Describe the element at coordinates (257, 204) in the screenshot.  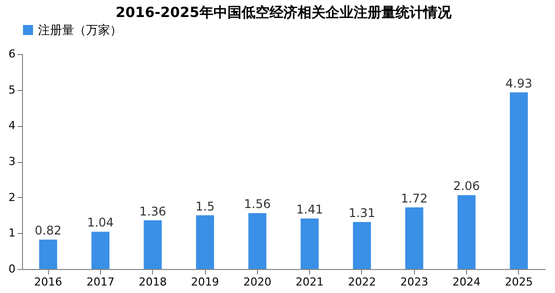
I see `data-label: 1.56` at that location.